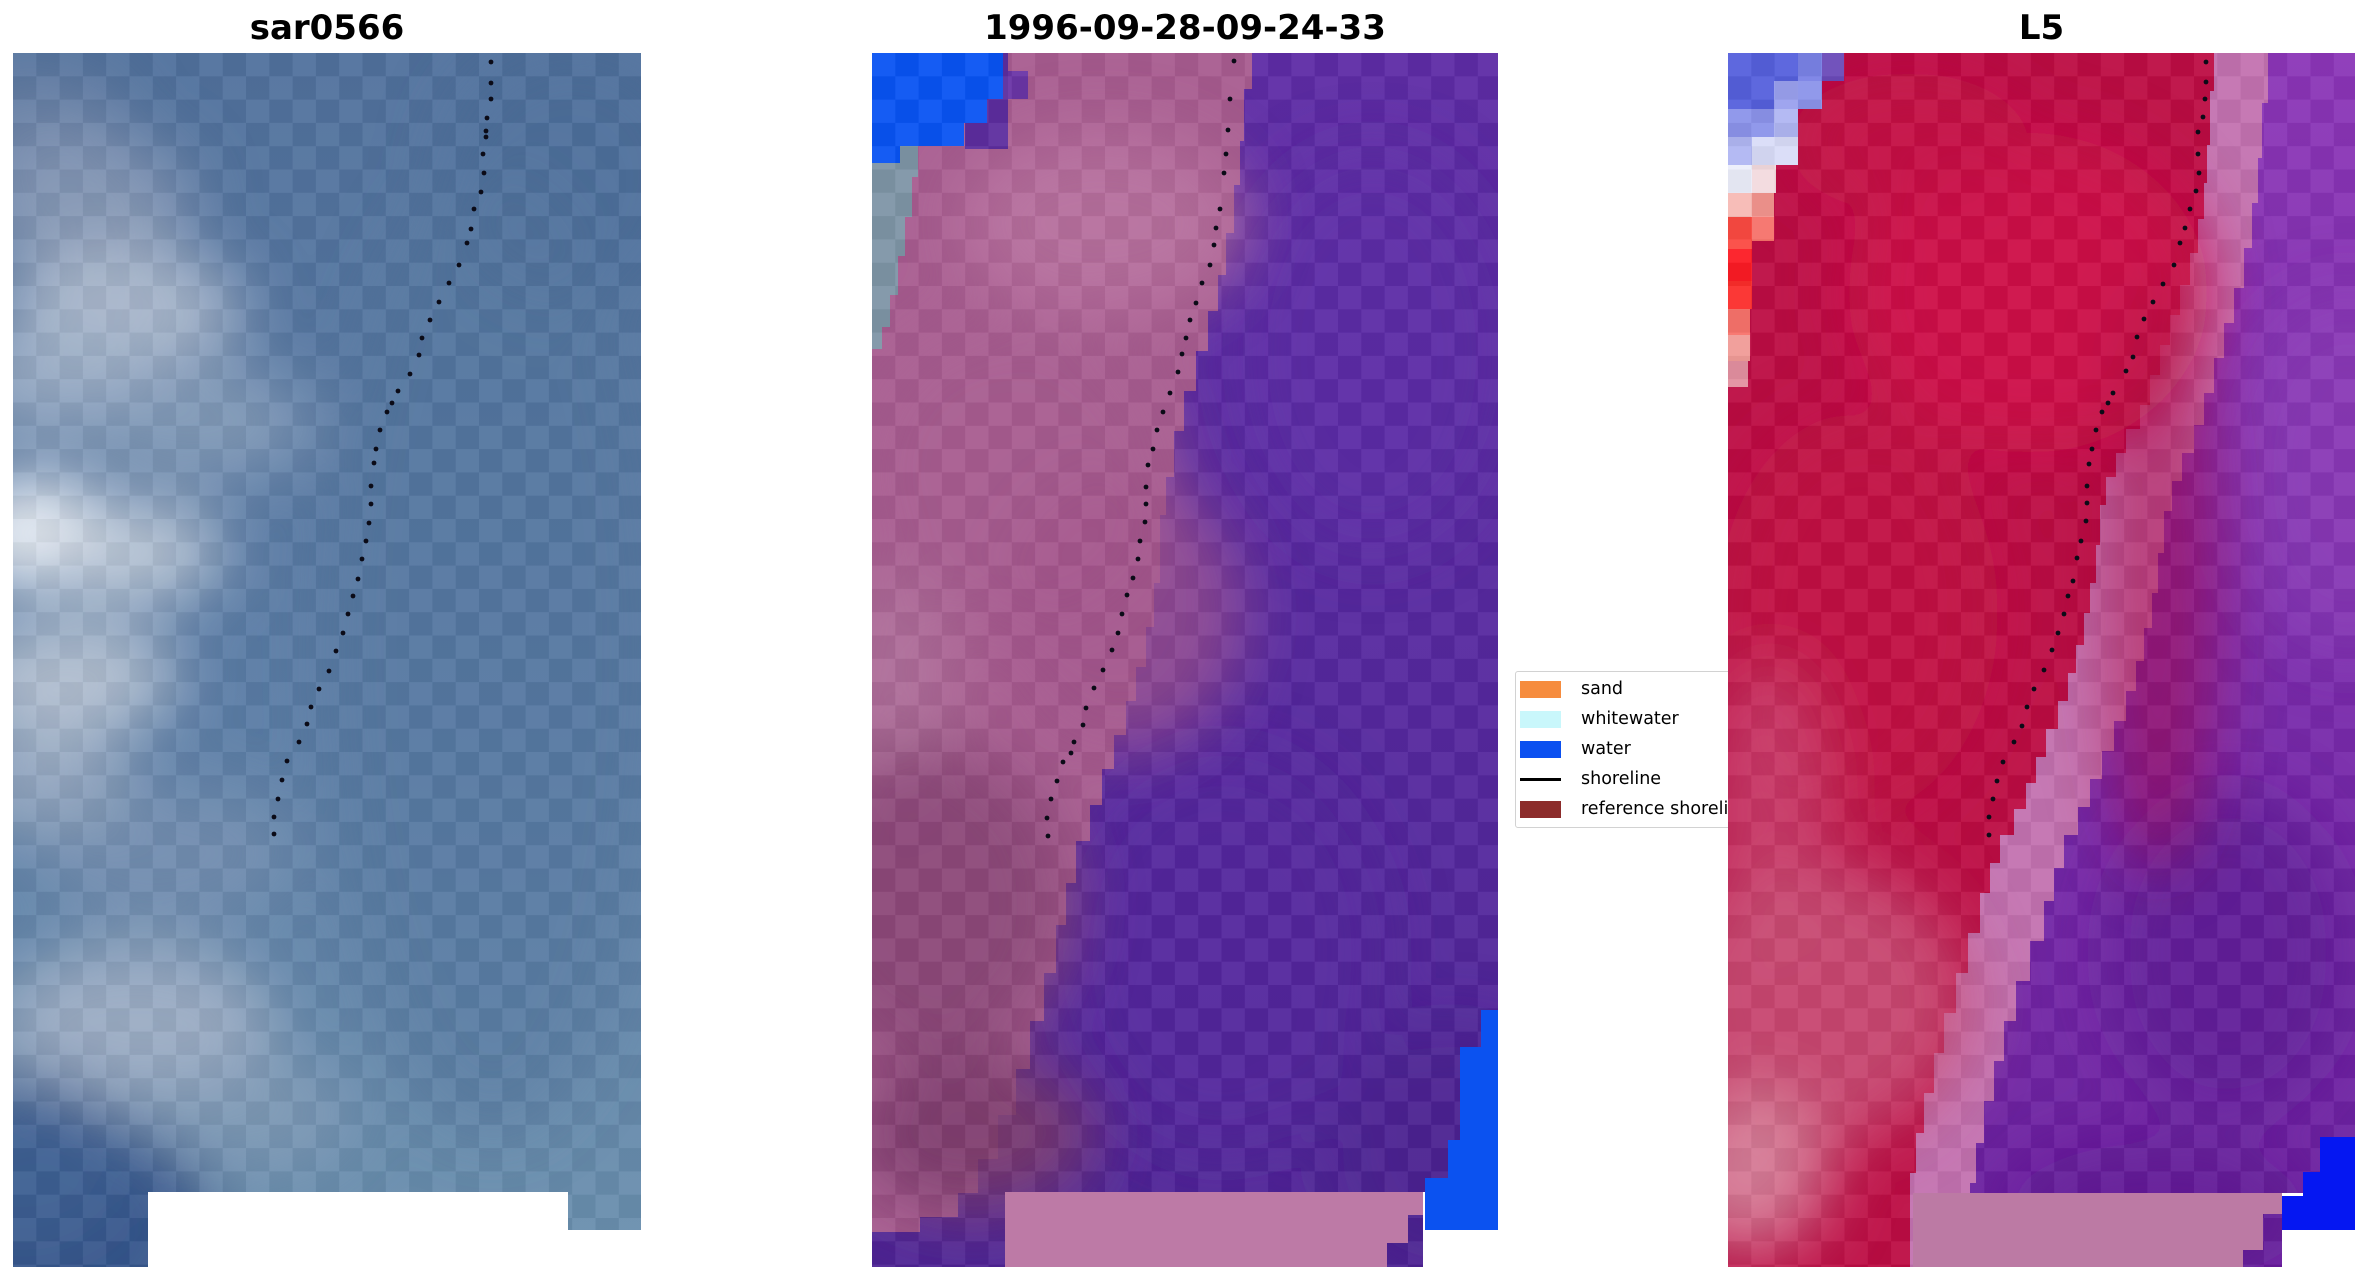 The height and width of the screenshot is (1283, 2371). I want to click on panel-title-l5: L5, so click(2041, 28).